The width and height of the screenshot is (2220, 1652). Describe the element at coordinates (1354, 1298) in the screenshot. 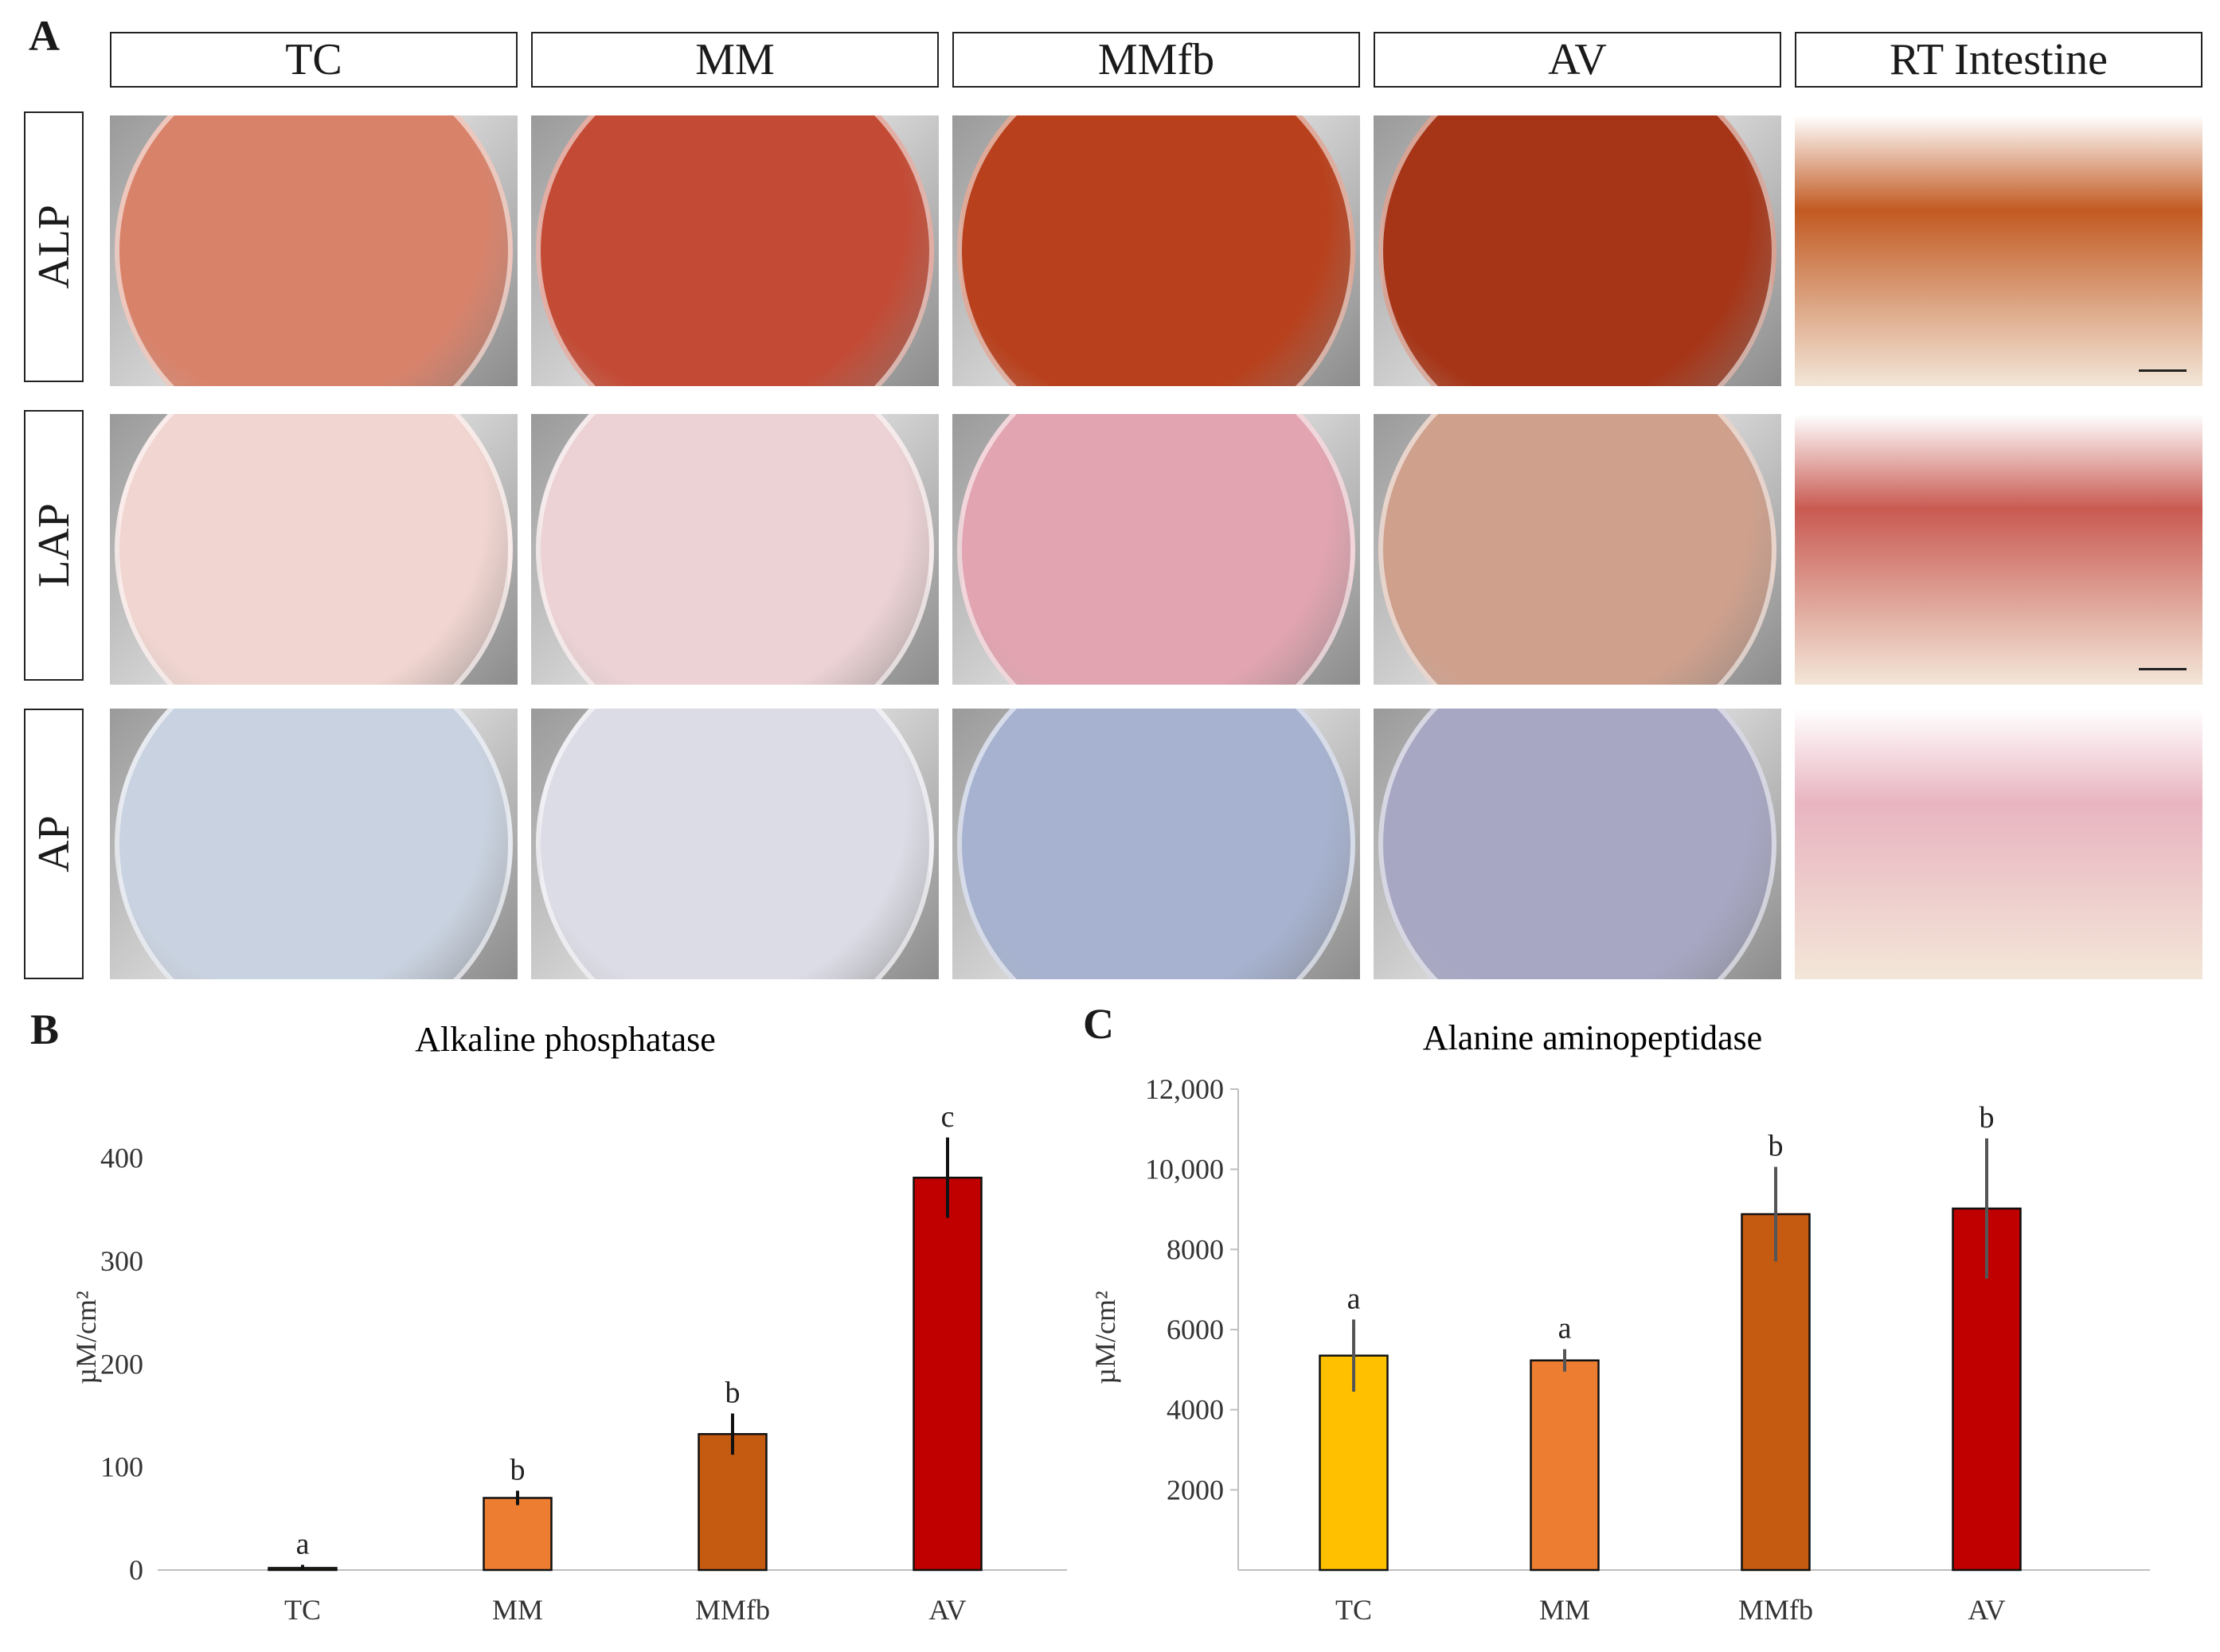

I see `chart2-significance-tc: a` at that location.